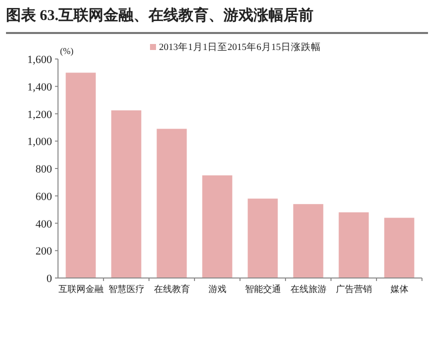 This screenshot has width=434, height=341. I want to click on y-tick-label: 200, so click(44, 252).